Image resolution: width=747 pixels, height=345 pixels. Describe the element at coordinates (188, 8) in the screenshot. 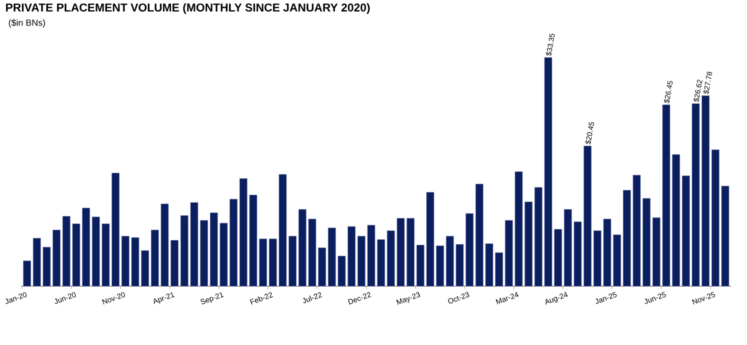

I see `chart-title: PRIVATE PLACEMENT VOLUME (MONTHLY SINCE JANUARY 2020)` at that location.